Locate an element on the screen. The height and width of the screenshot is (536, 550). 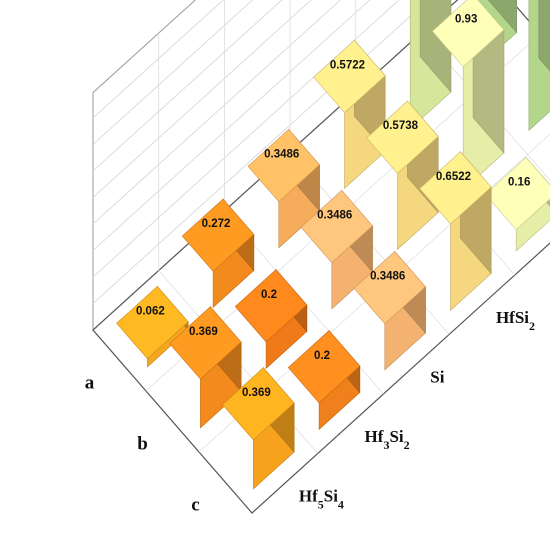
bar-b-hf5si4 is located at coordinates (205, 367).